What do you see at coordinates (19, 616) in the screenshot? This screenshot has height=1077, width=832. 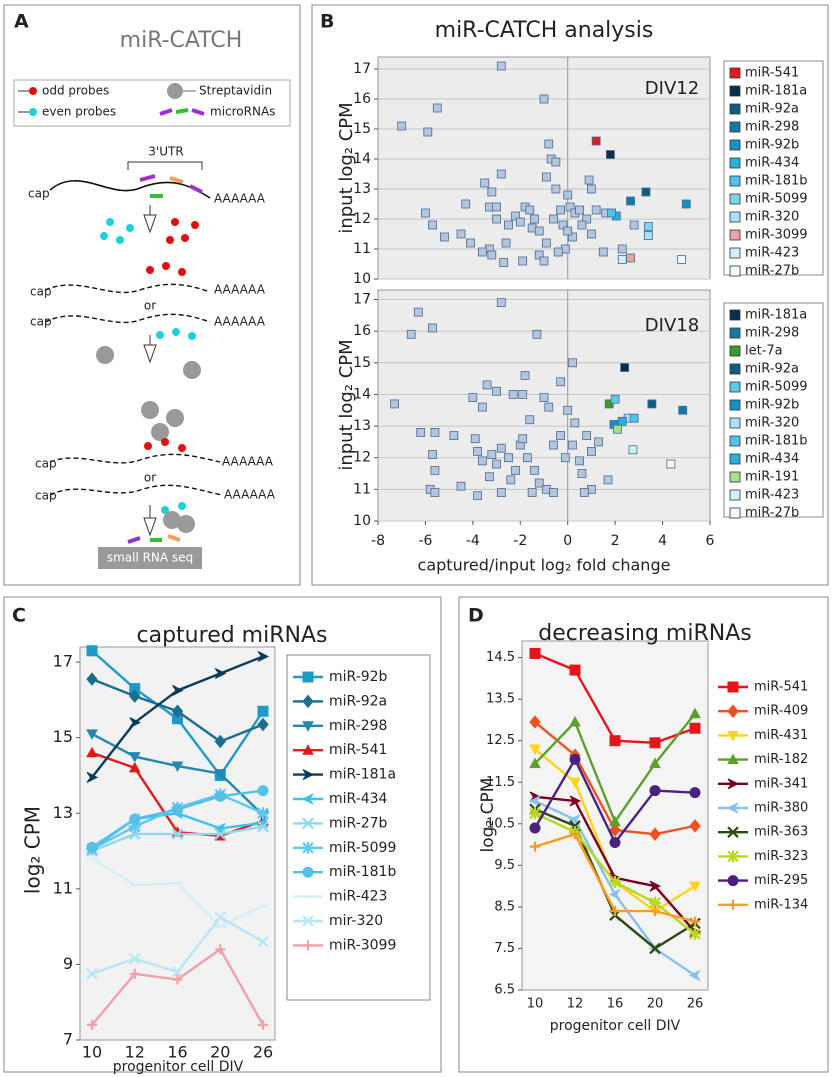 I see `panel-label: C` at bounding box center [19, 616].